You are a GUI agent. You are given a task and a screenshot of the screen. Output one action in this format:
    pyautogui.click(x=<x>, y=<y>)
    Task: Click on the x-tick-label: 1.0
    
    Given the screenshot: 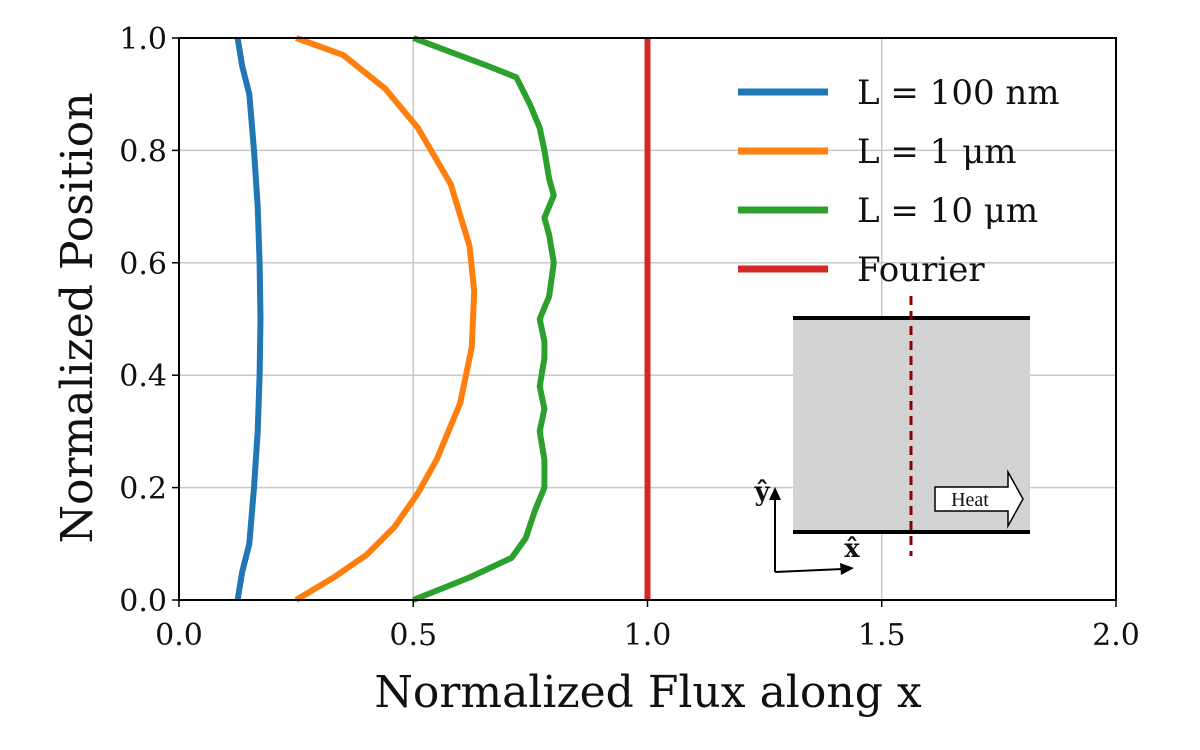 What is the action you would take?
    pyautogui.click(x=648, y=635)
    